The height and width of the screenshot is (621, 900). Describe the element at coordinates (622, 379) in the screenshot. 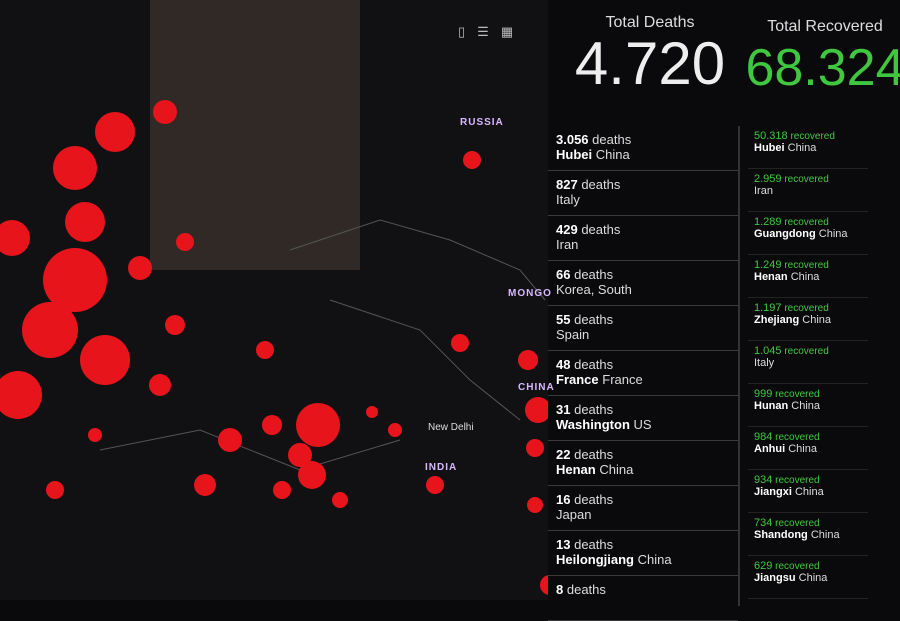

I see `country: France` at that location.